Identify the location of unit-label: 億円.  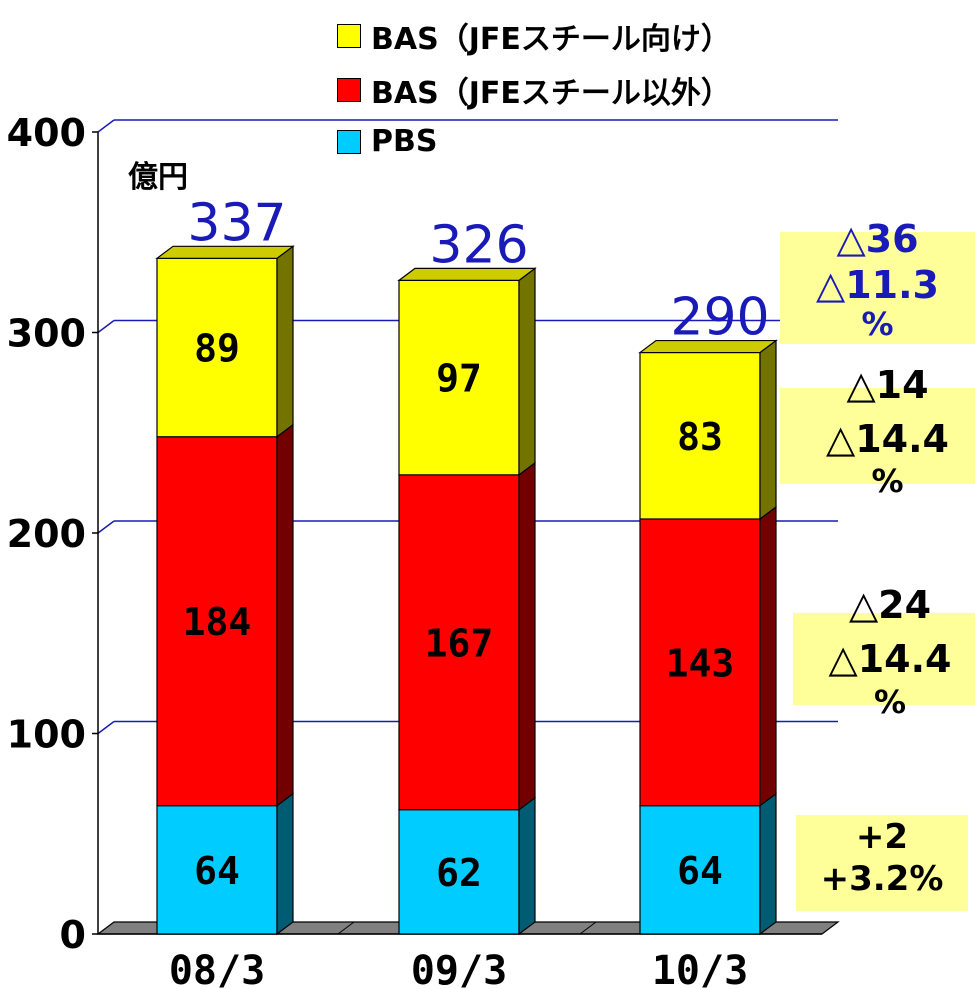
(158, 177).